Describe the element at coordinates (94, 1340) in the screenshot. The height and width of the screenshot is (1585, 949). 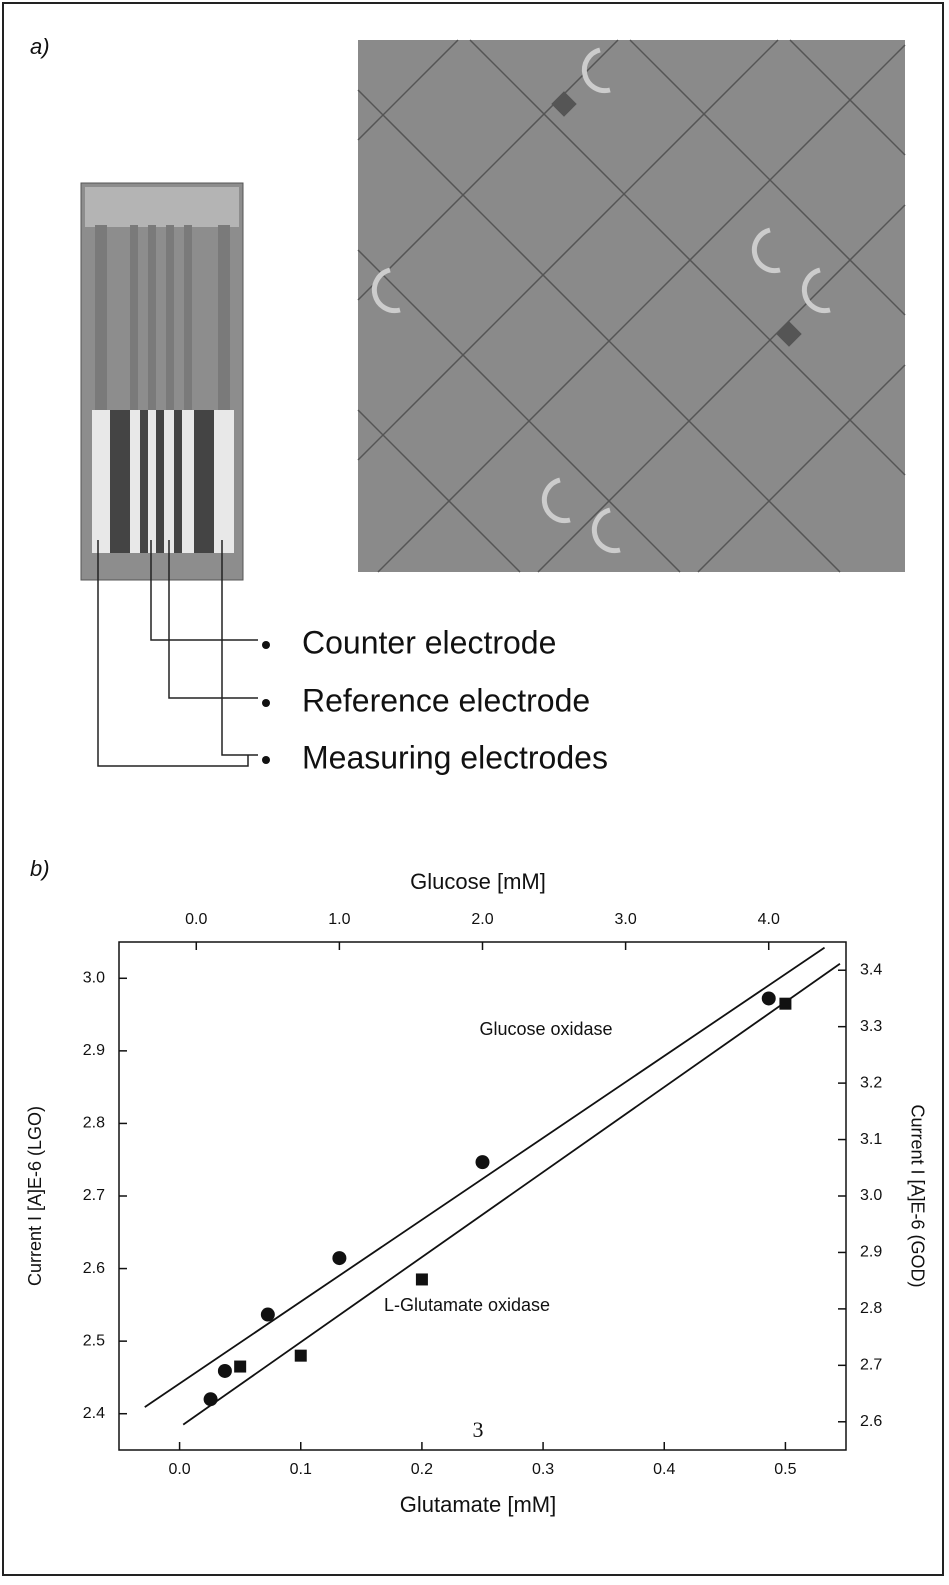
I see `y-tick-label: 2.5` at that location.